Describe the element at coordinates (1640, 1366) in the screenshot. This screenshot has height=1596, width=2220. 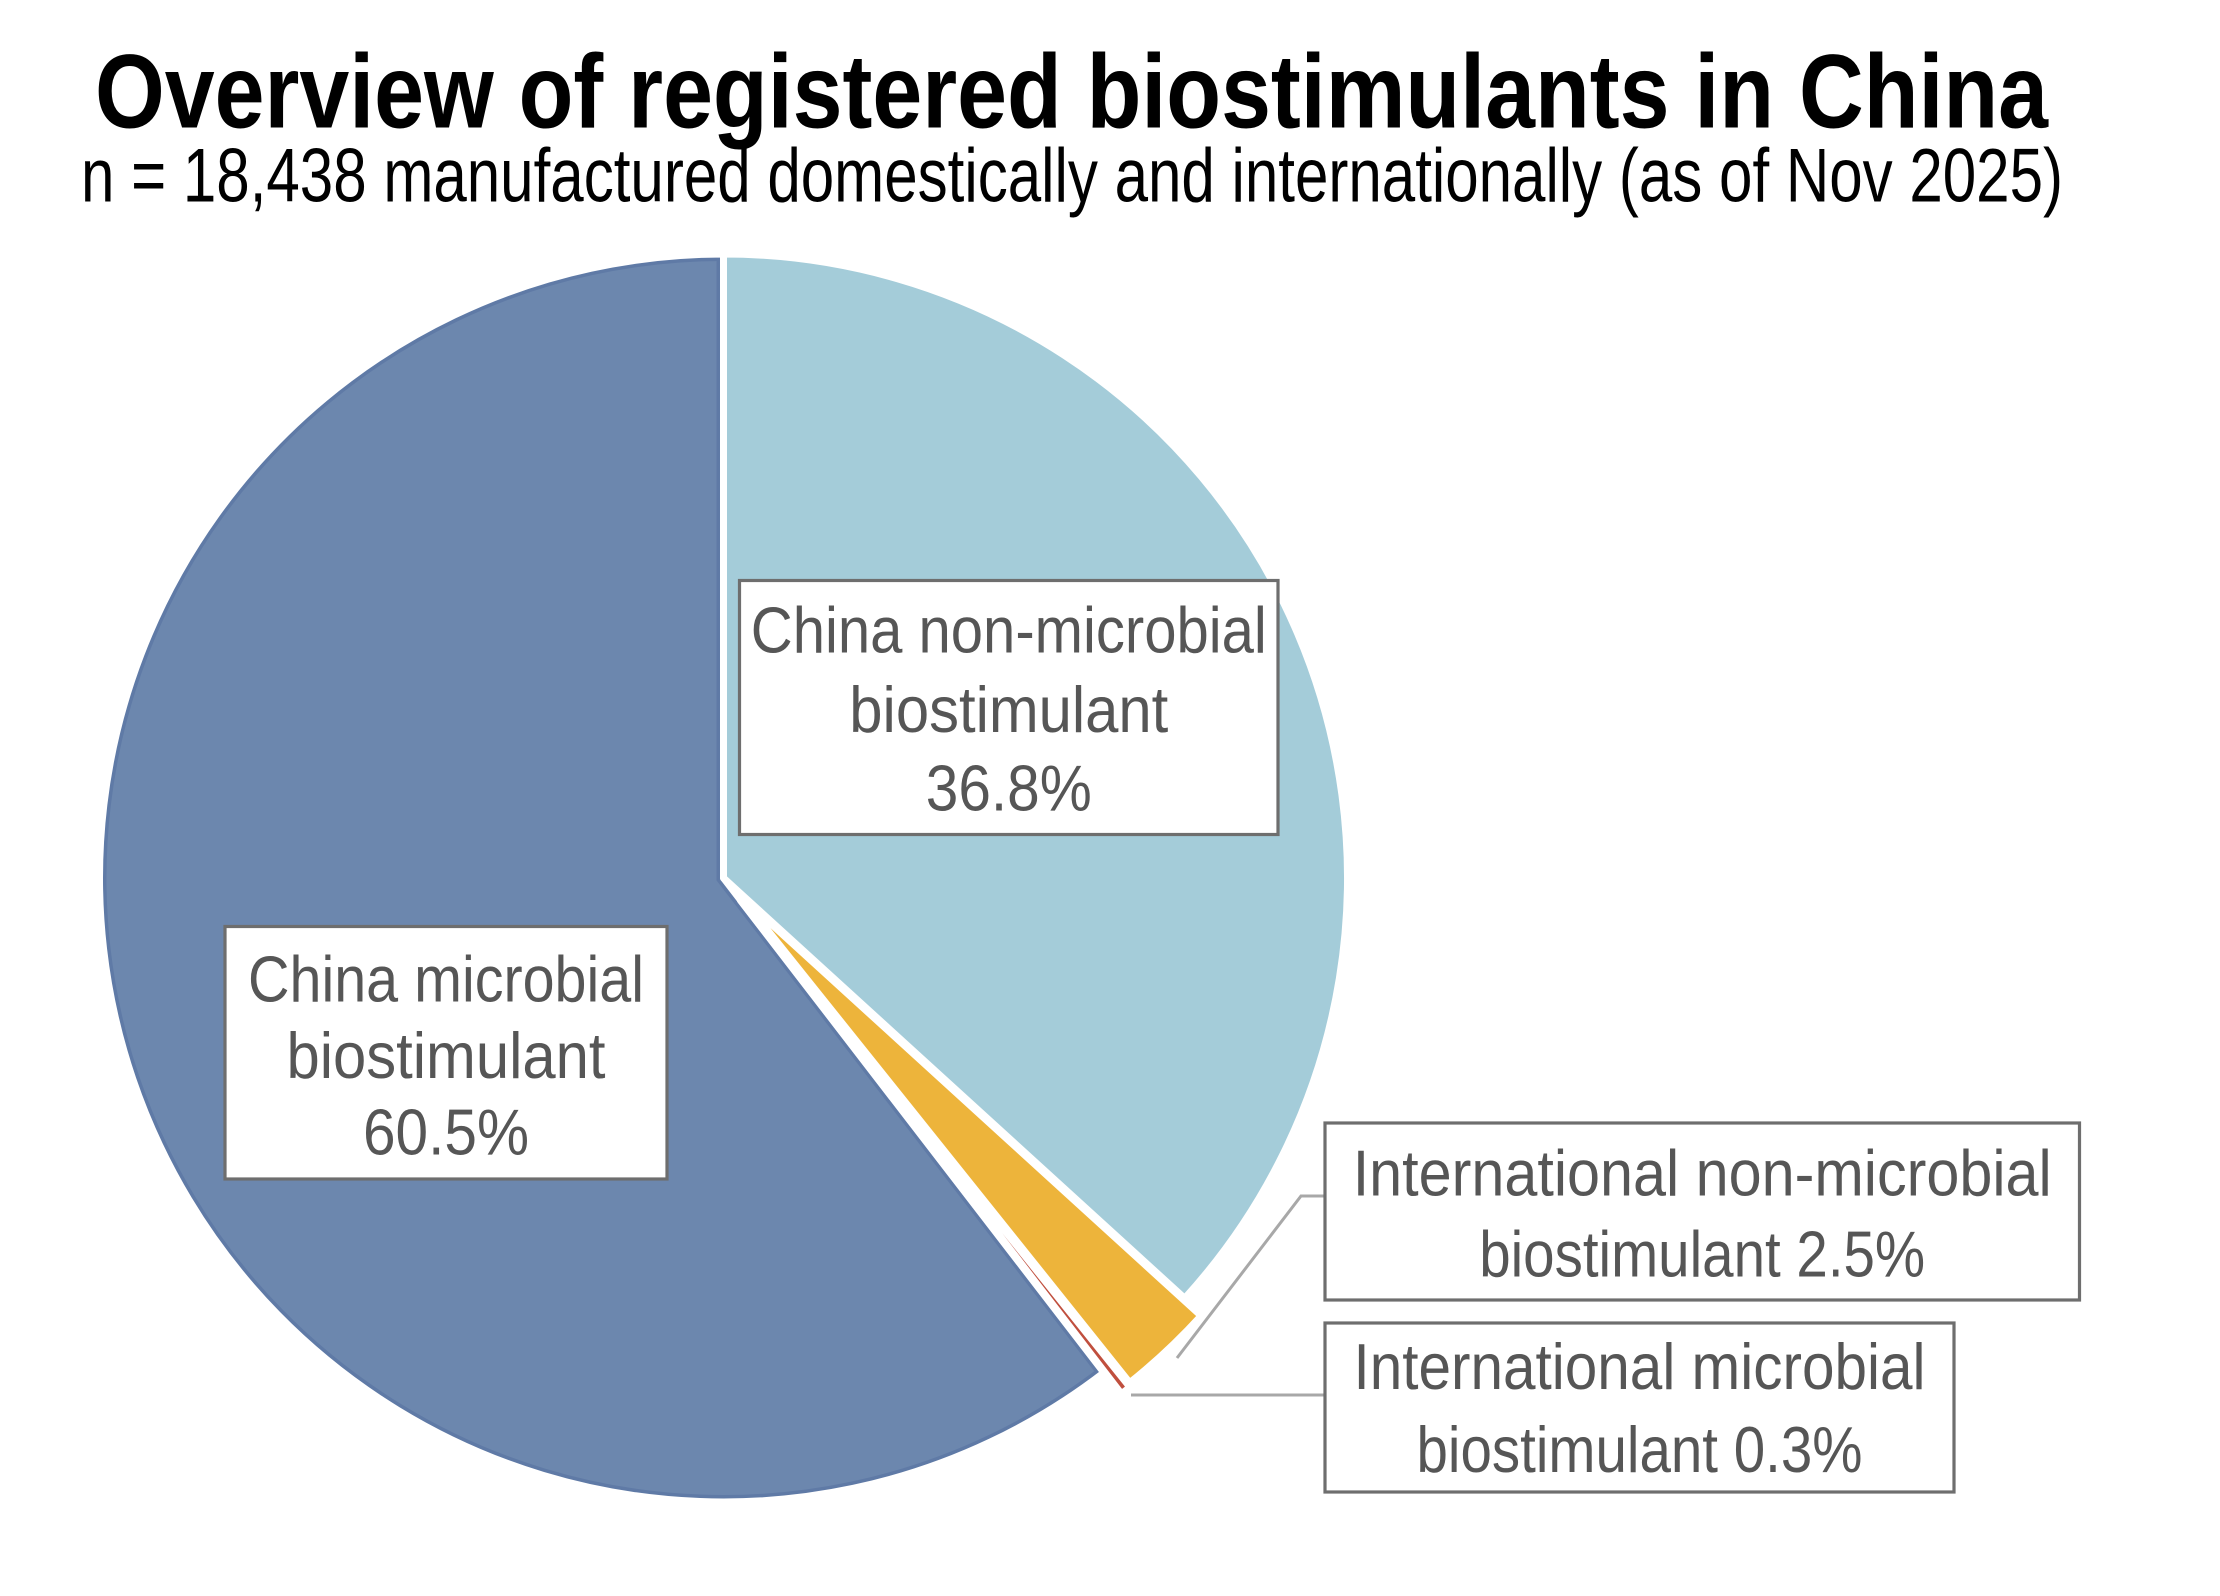
I see `svg-text: International microbial` at that location.